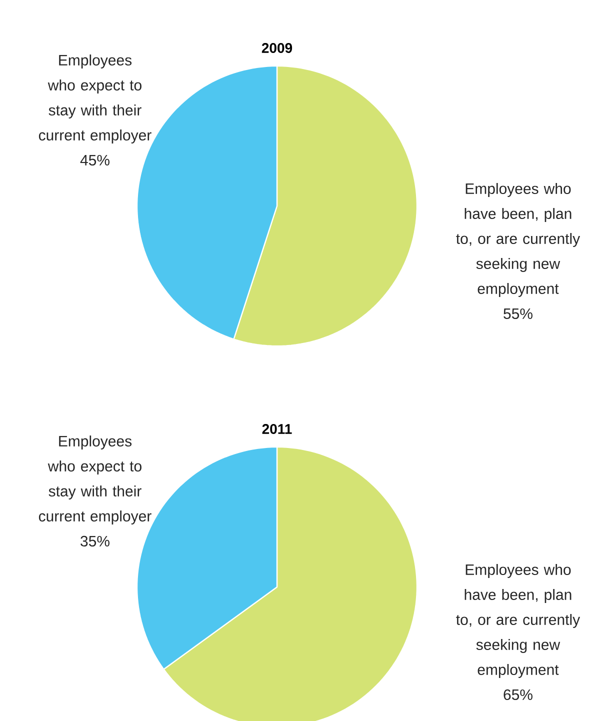  What do you see at coordinates (518, 694) in the screenshot?
I see `data-label: 65%` at bounding box center [518, 694].